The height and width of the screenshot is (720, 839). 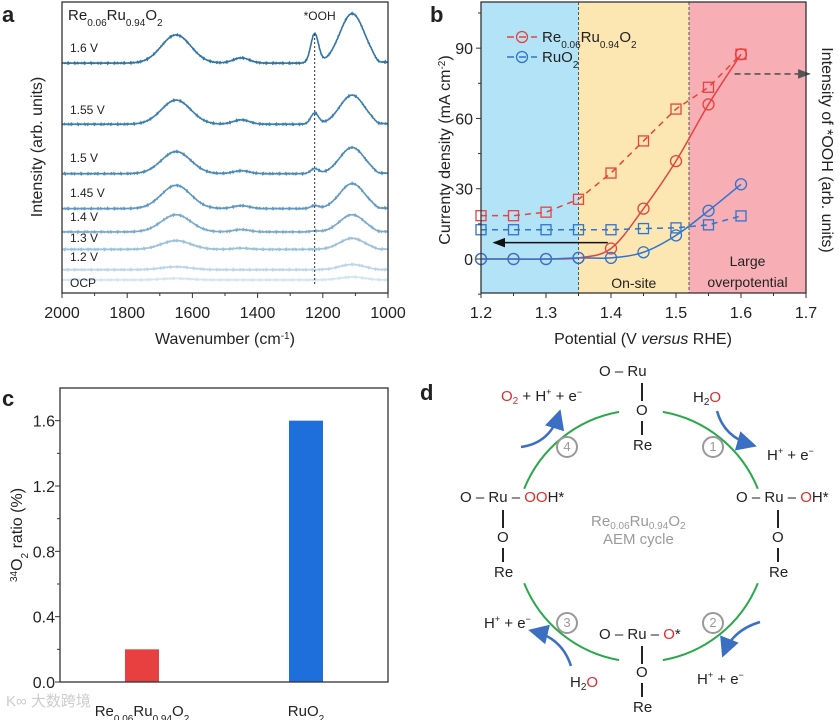 I want to click on x-tick-label: 1000, so click(x=388, y=313).